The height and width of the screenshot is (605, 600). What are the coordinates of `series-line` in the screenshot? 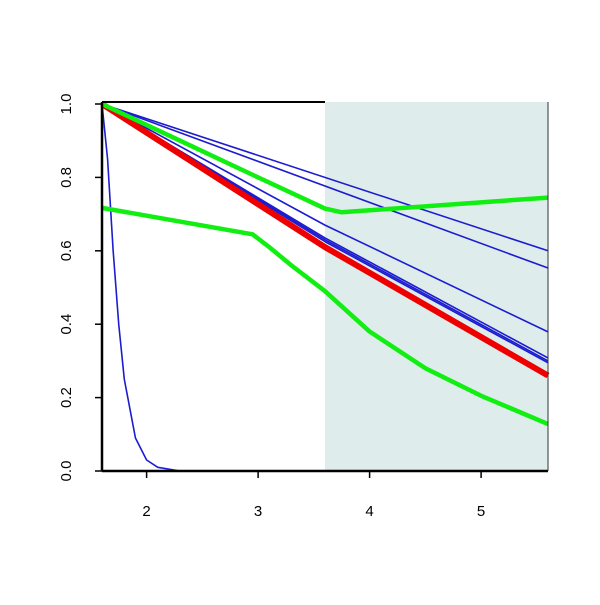 It's located at (325, 158).